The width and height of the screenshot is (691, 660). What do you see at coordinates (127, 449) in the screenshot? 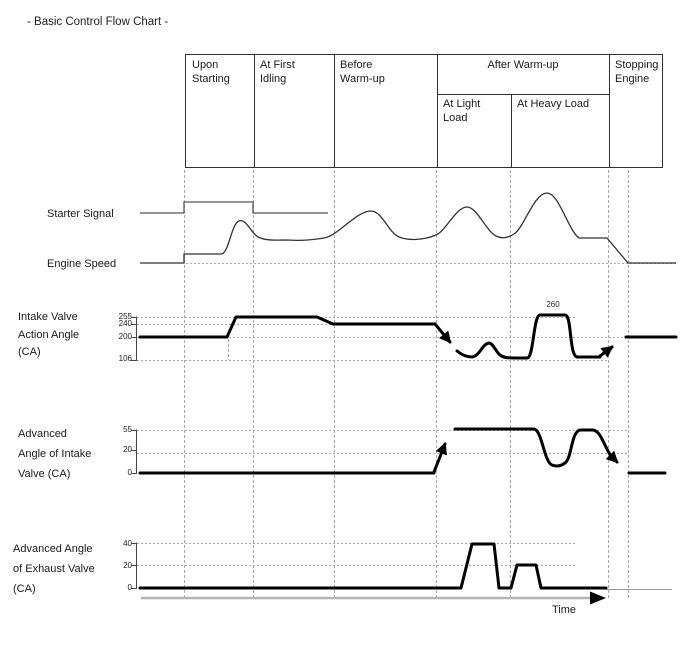
I see `tick-20-intake: 20` at bounding box center [127, 449].